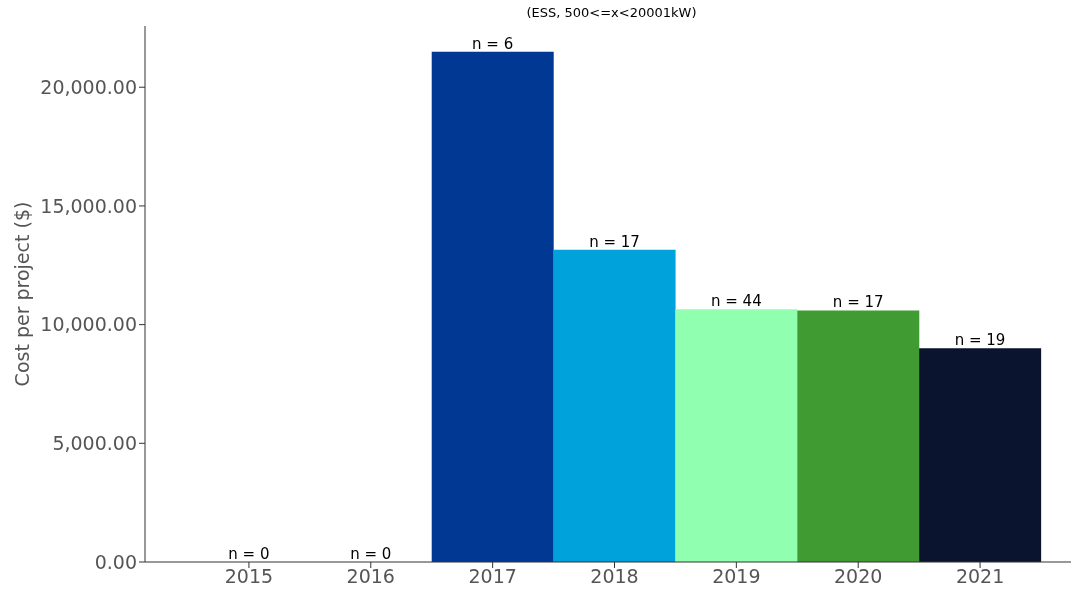  What do you see at coordinates (980, 576) in the screenshot?
I see `x-tick-label: 2021` at bounding box center [980, 576].